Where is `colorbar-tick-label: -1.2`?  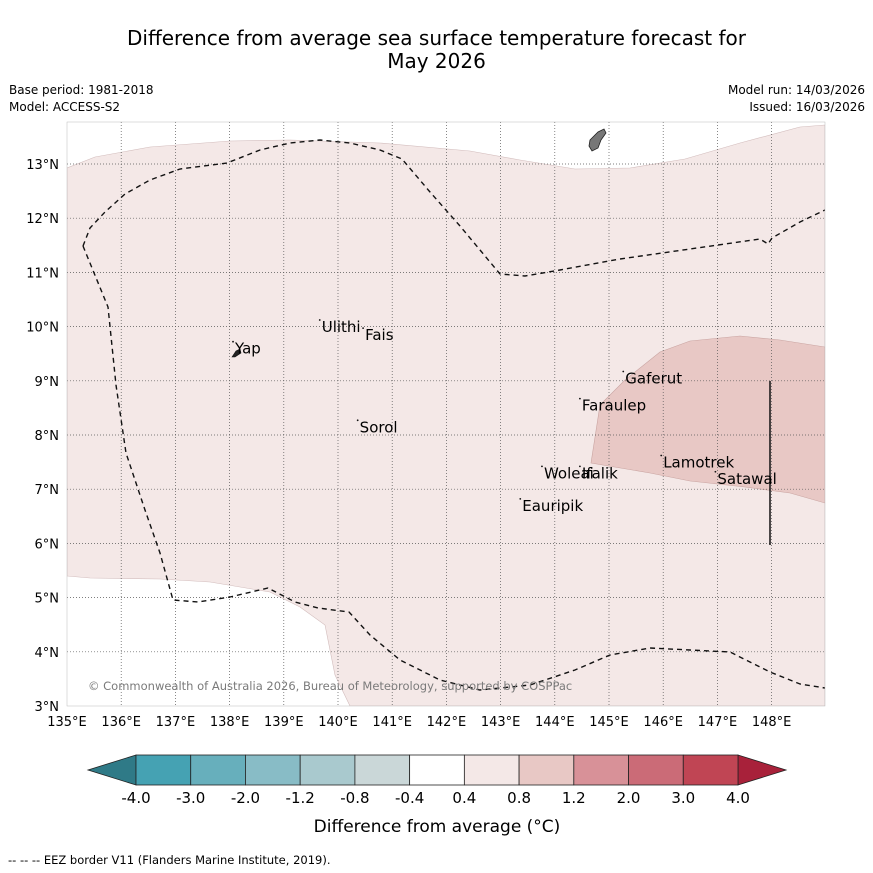 colorbar-tick-label: -1.2 is located at coordinates (300, 798).